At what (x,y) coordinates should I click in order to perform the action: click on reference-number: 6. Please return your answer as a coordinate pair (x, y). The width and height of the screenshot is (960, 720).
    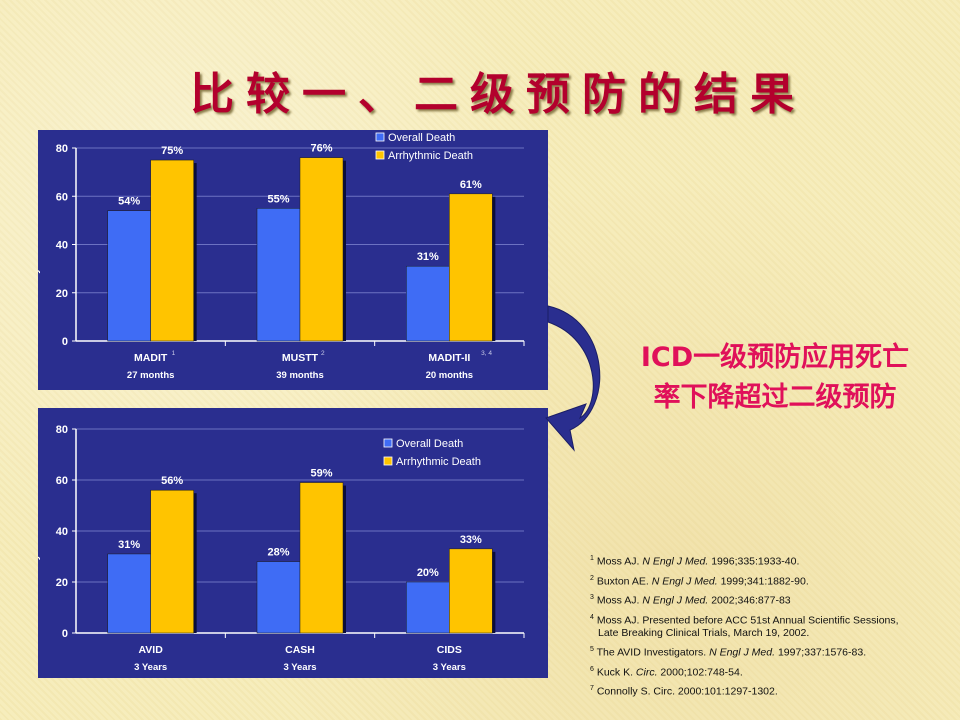
    Looking at the image, I should click on (592, 669).